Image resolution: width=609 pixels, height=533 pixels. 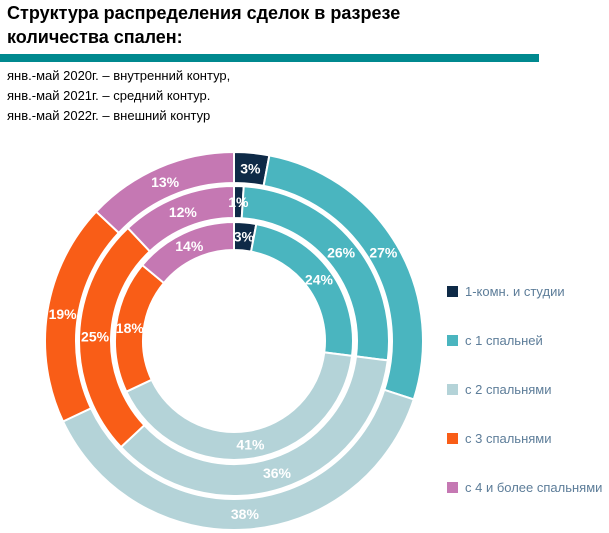 What do you see at coordinates (165, 182) in the screenshot?
I see `slice-label: 13%` at bounding box center [165, 182].